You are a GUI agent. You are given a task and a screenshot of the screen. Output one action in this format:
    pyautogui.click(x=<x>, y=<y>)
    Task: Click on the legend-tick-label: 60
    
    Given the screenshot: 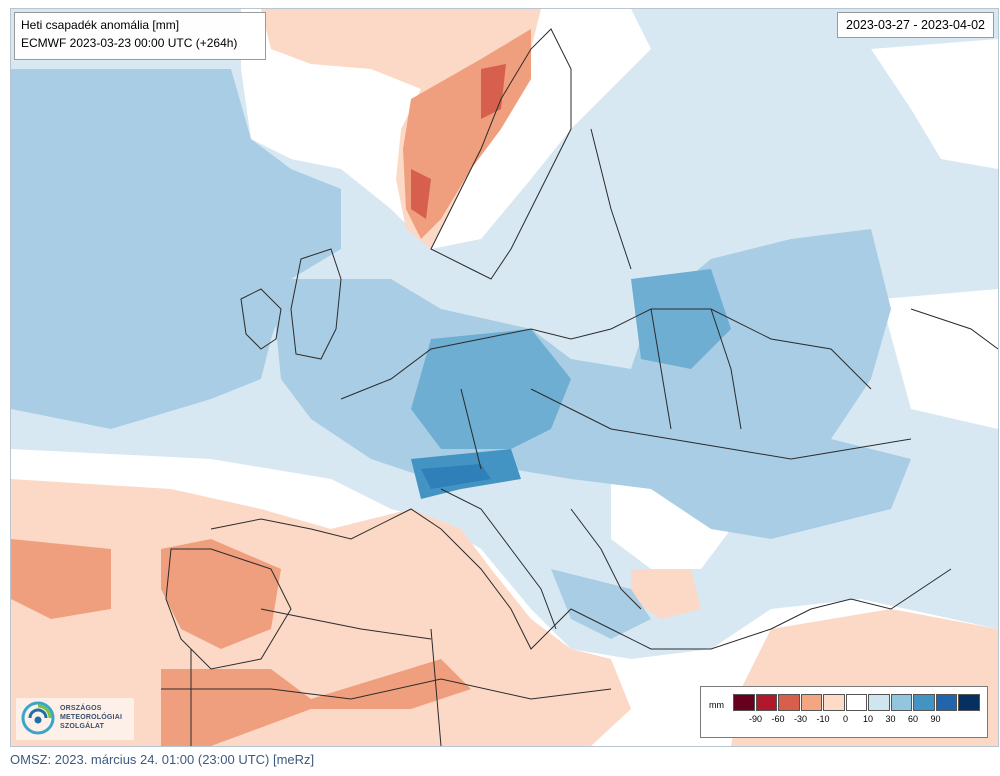 What is the action you would take?
    pyautogui.click(x=913, y=719)
    